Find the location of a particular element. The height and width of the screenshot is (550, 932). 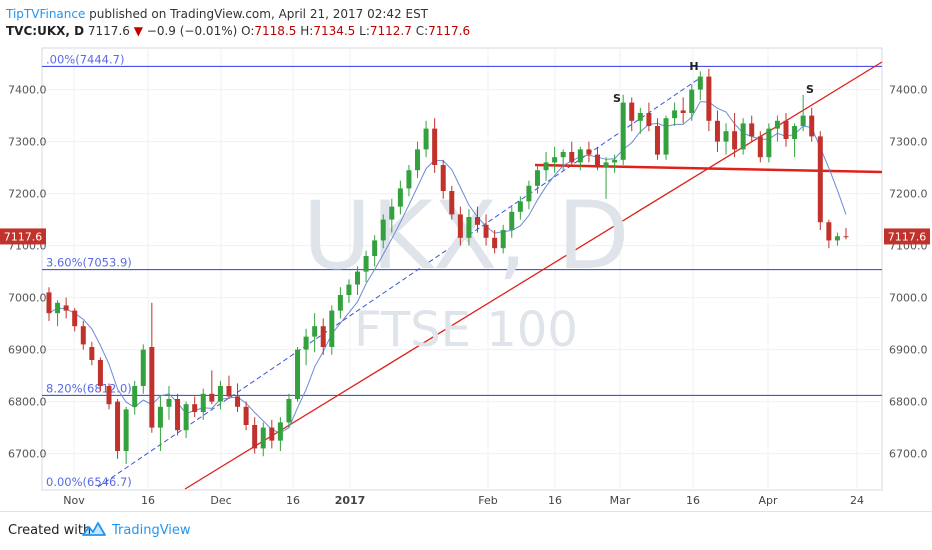

footer: Created with TradingView is located at coordinates (466, 530).